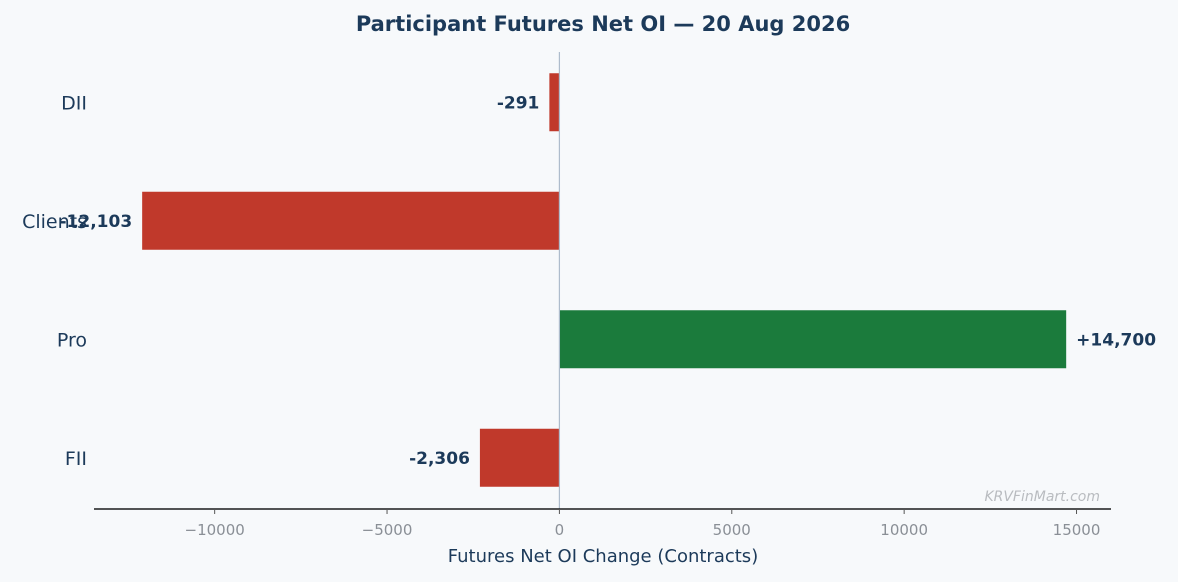 Image resolution: width=1178 pixels, height=582 pixels. I want to click on x-tick-label: 0, so click(560, 530).